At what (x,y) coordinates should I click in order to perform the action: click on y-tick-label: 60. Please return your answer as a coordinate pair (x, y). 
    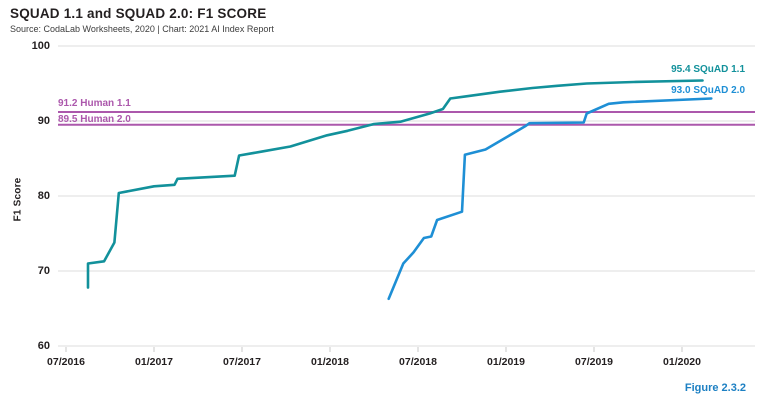
    Looking at the image, I should click on (43, 346).